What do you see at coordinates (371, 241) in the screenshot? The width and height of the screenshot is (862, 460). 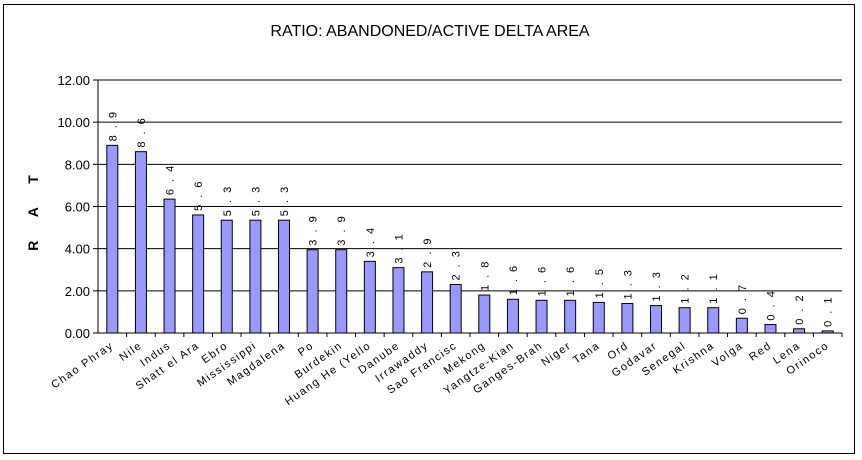 I see `data-label: 3 . 4` at bounding box center [371, 241].